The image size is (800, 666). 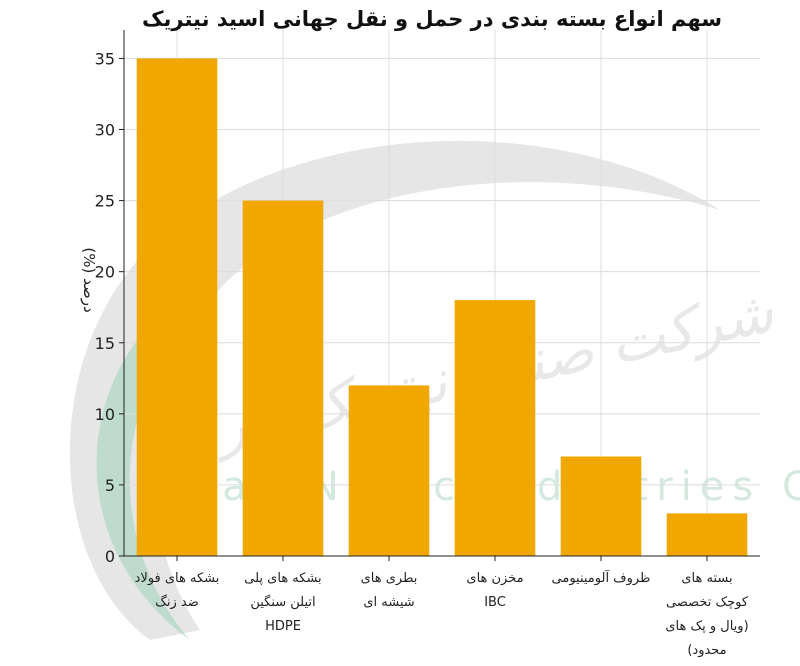 I want to click on watermark-arc-green, so click(x=143, y=485).